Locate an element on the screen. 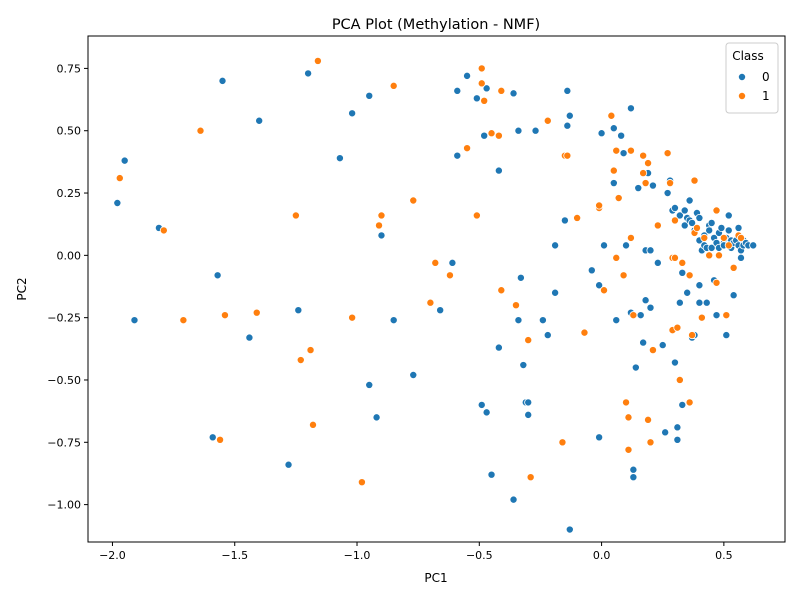  y-tick-label: −0.75 is located at coordinates (64, 442).